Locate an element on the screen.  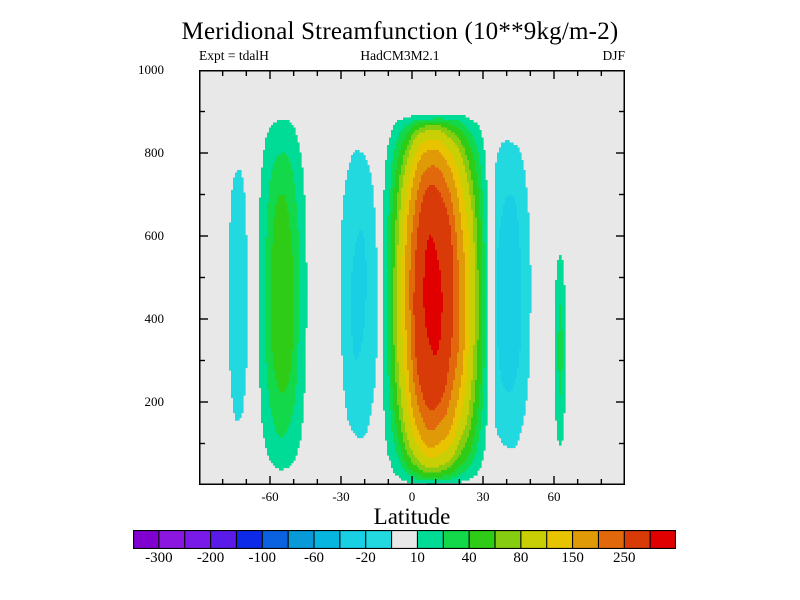
colorbar-tick-label: -60 is located at coordinates (314, 558).